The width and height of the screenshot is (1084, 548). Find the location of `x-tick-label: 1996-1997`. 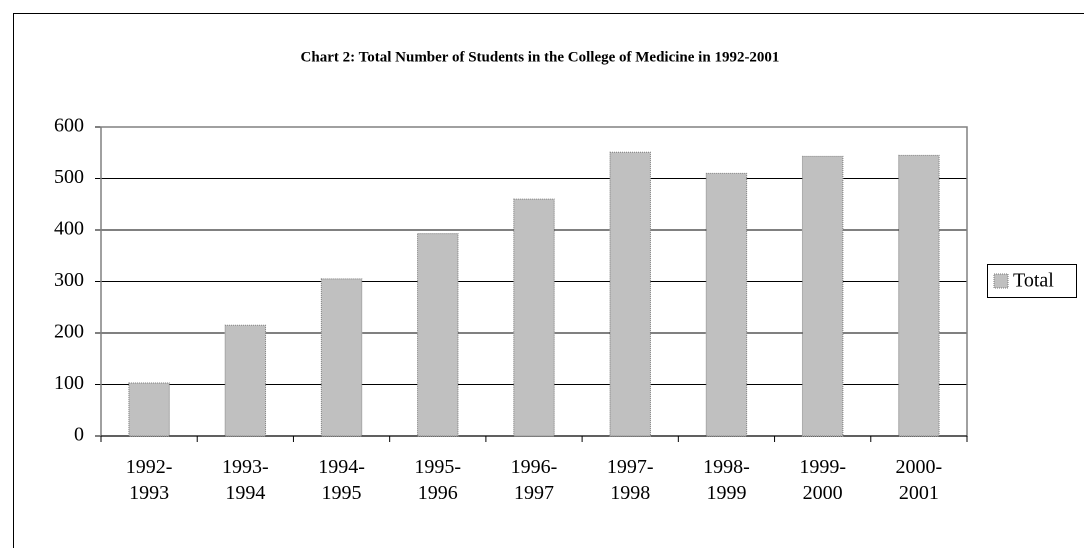

x-tick-label: 1996-1997 is located at coordinates (534, 480).